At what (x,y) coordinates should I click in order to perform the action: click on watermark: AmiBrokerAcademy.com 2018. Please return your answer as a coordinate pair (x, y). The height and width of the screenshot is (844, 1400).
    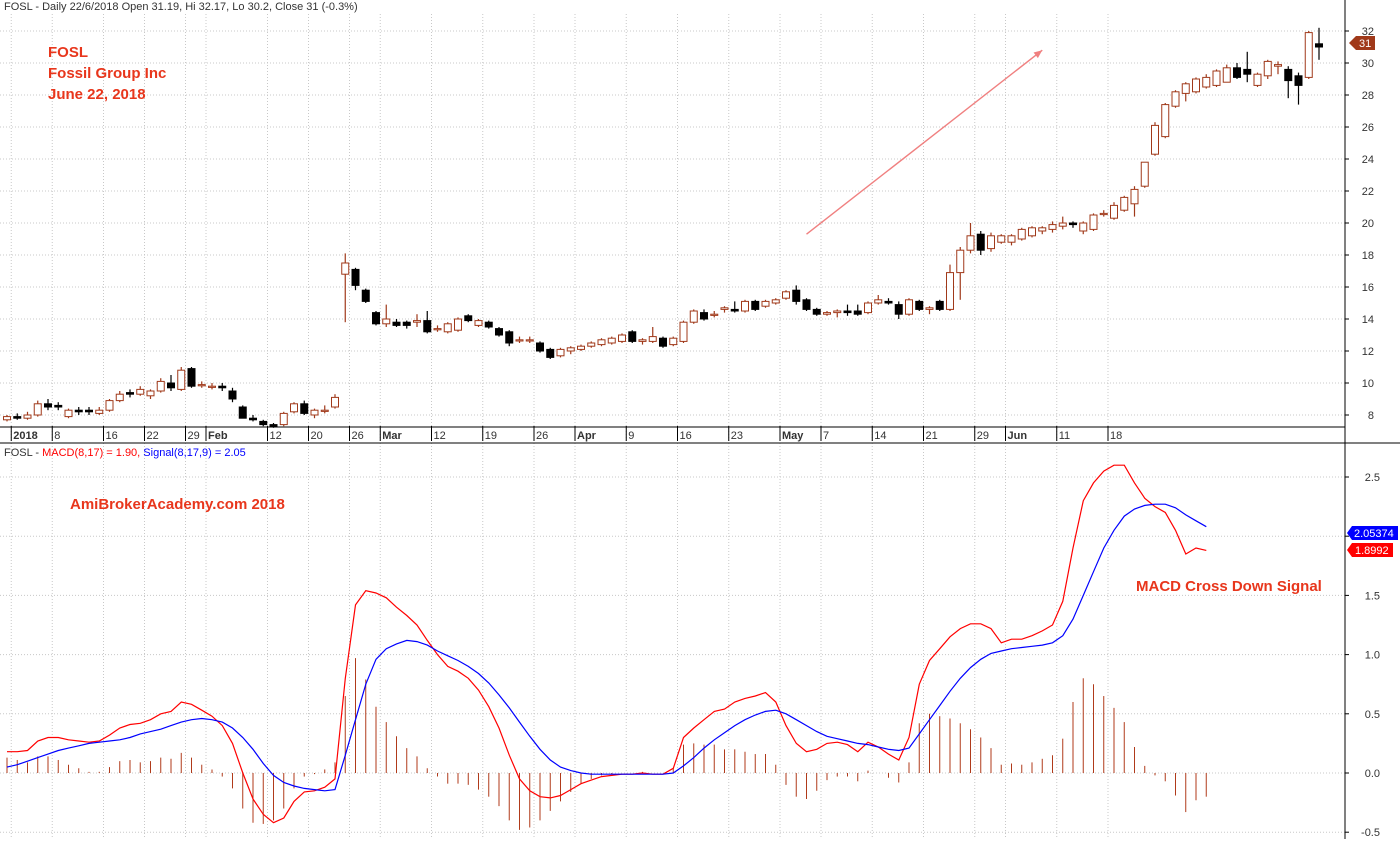
    Looking at the image, I should click on (177, 504).